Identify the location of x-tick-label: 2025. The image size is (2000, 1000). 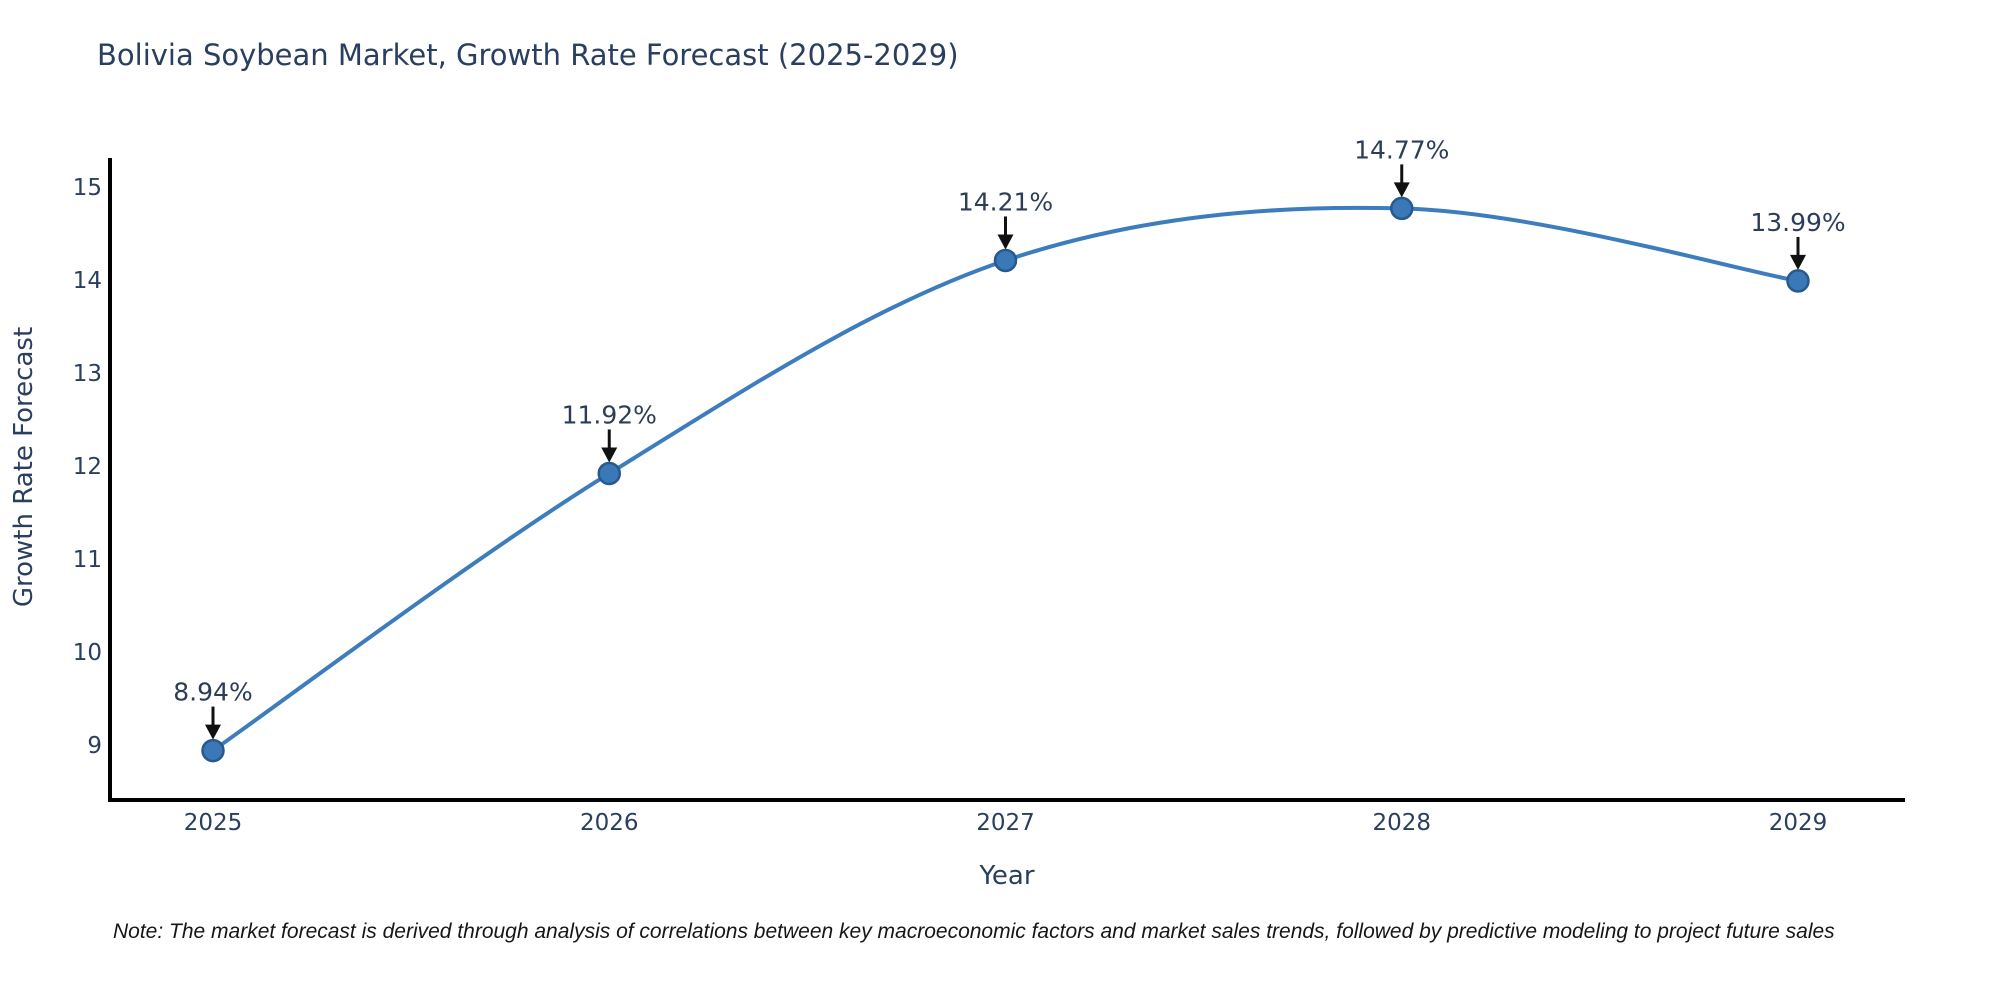
(213, 823).